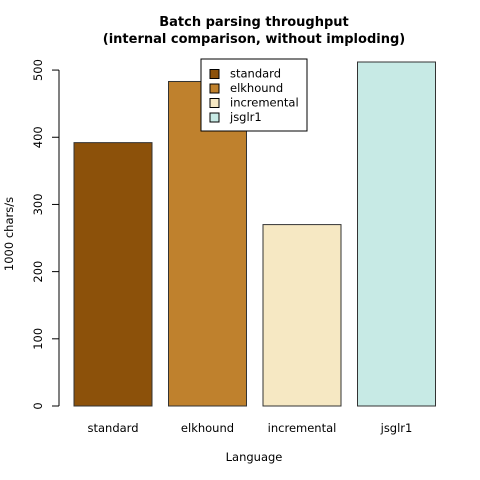 This screenshot has height=480, width=480. I want to click on y-tick-label-300: 300, so click(38, 204).